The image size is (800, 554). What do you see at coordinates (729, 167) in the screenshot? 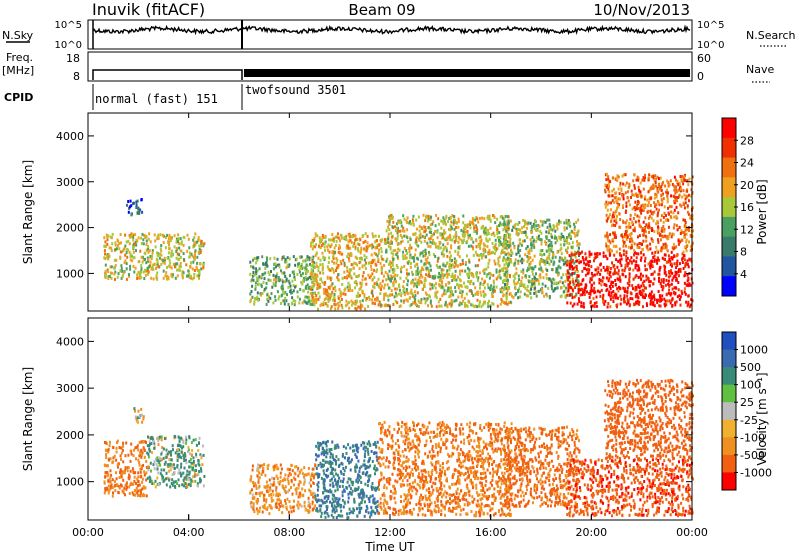
I see `colorbar-segment` at bounding box center [729, 167].